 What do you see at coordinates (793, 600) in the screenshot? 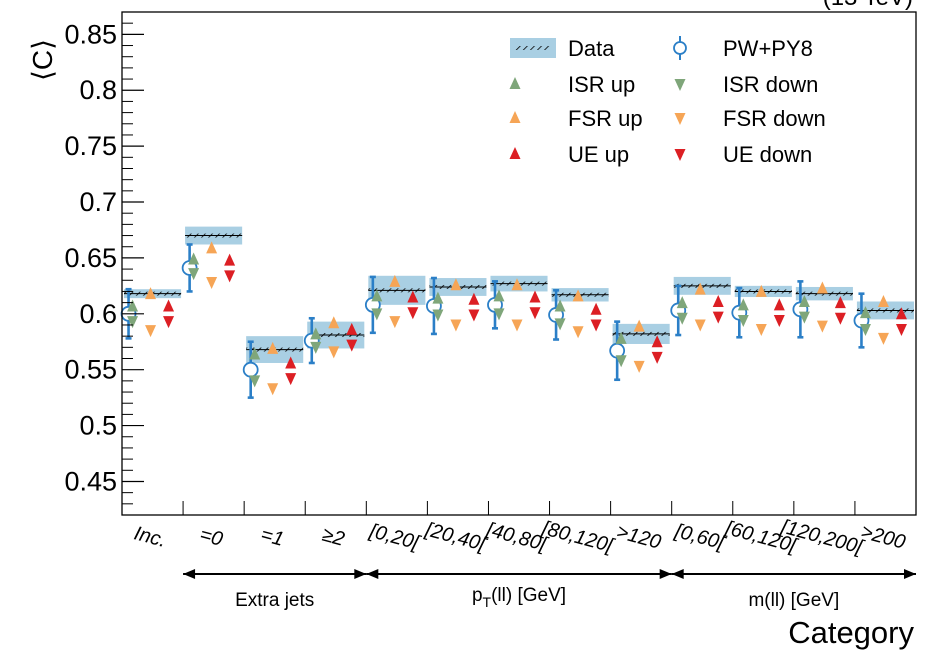
I see `group-label: m(ll) [GeV]` at bounding box center [793, 600].